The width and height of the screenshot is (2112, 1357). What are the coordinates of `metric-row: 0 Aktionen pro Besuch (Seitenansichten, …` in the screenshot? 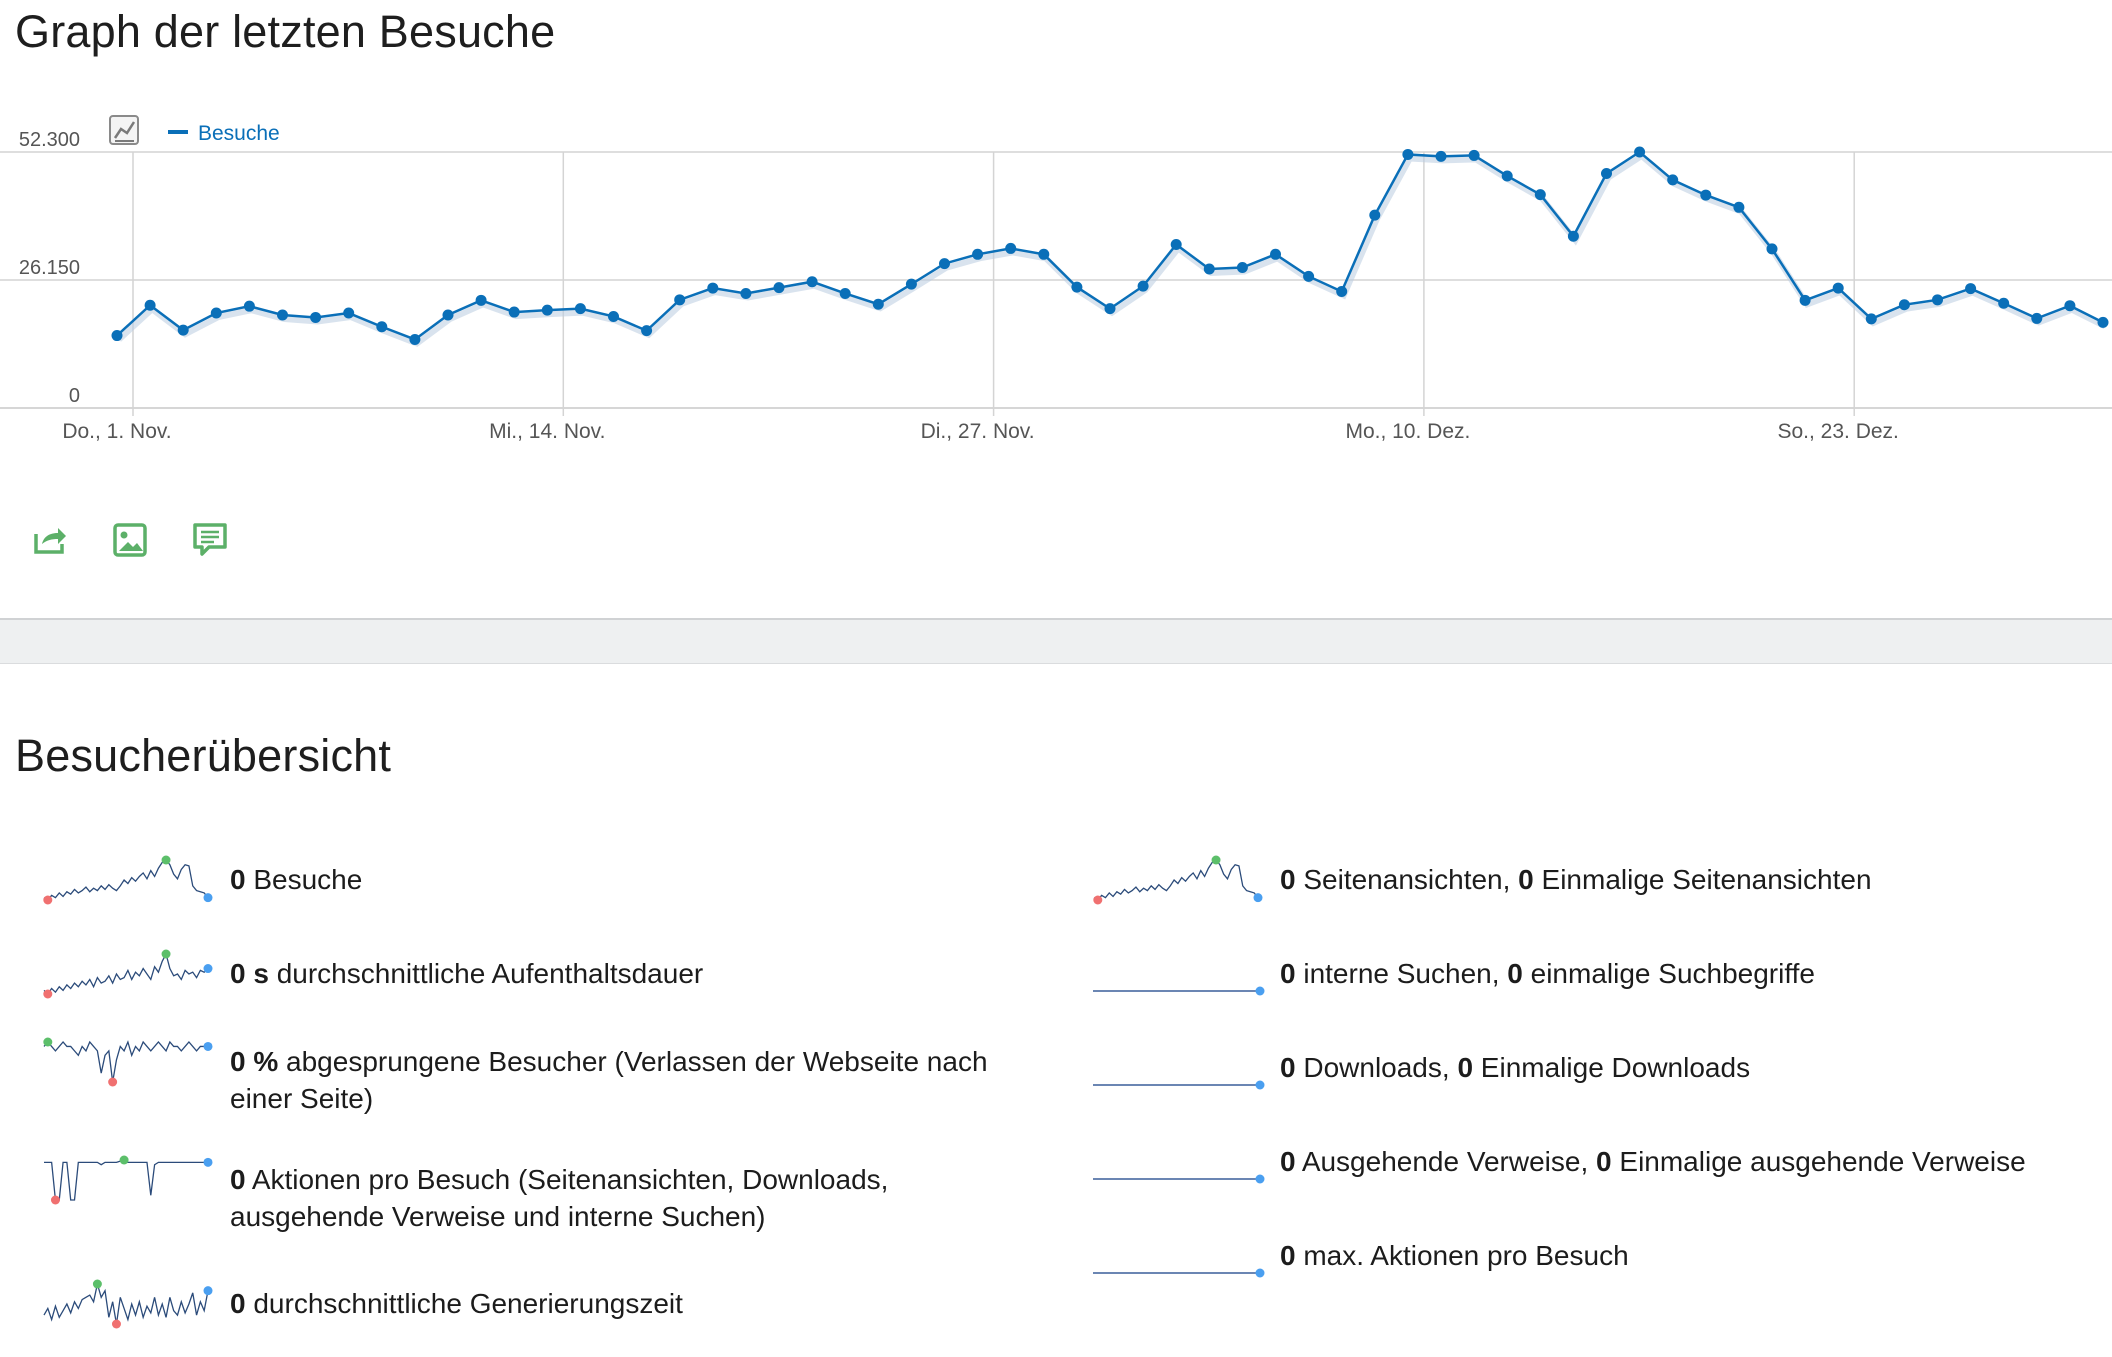 It's located at (464, 1195).